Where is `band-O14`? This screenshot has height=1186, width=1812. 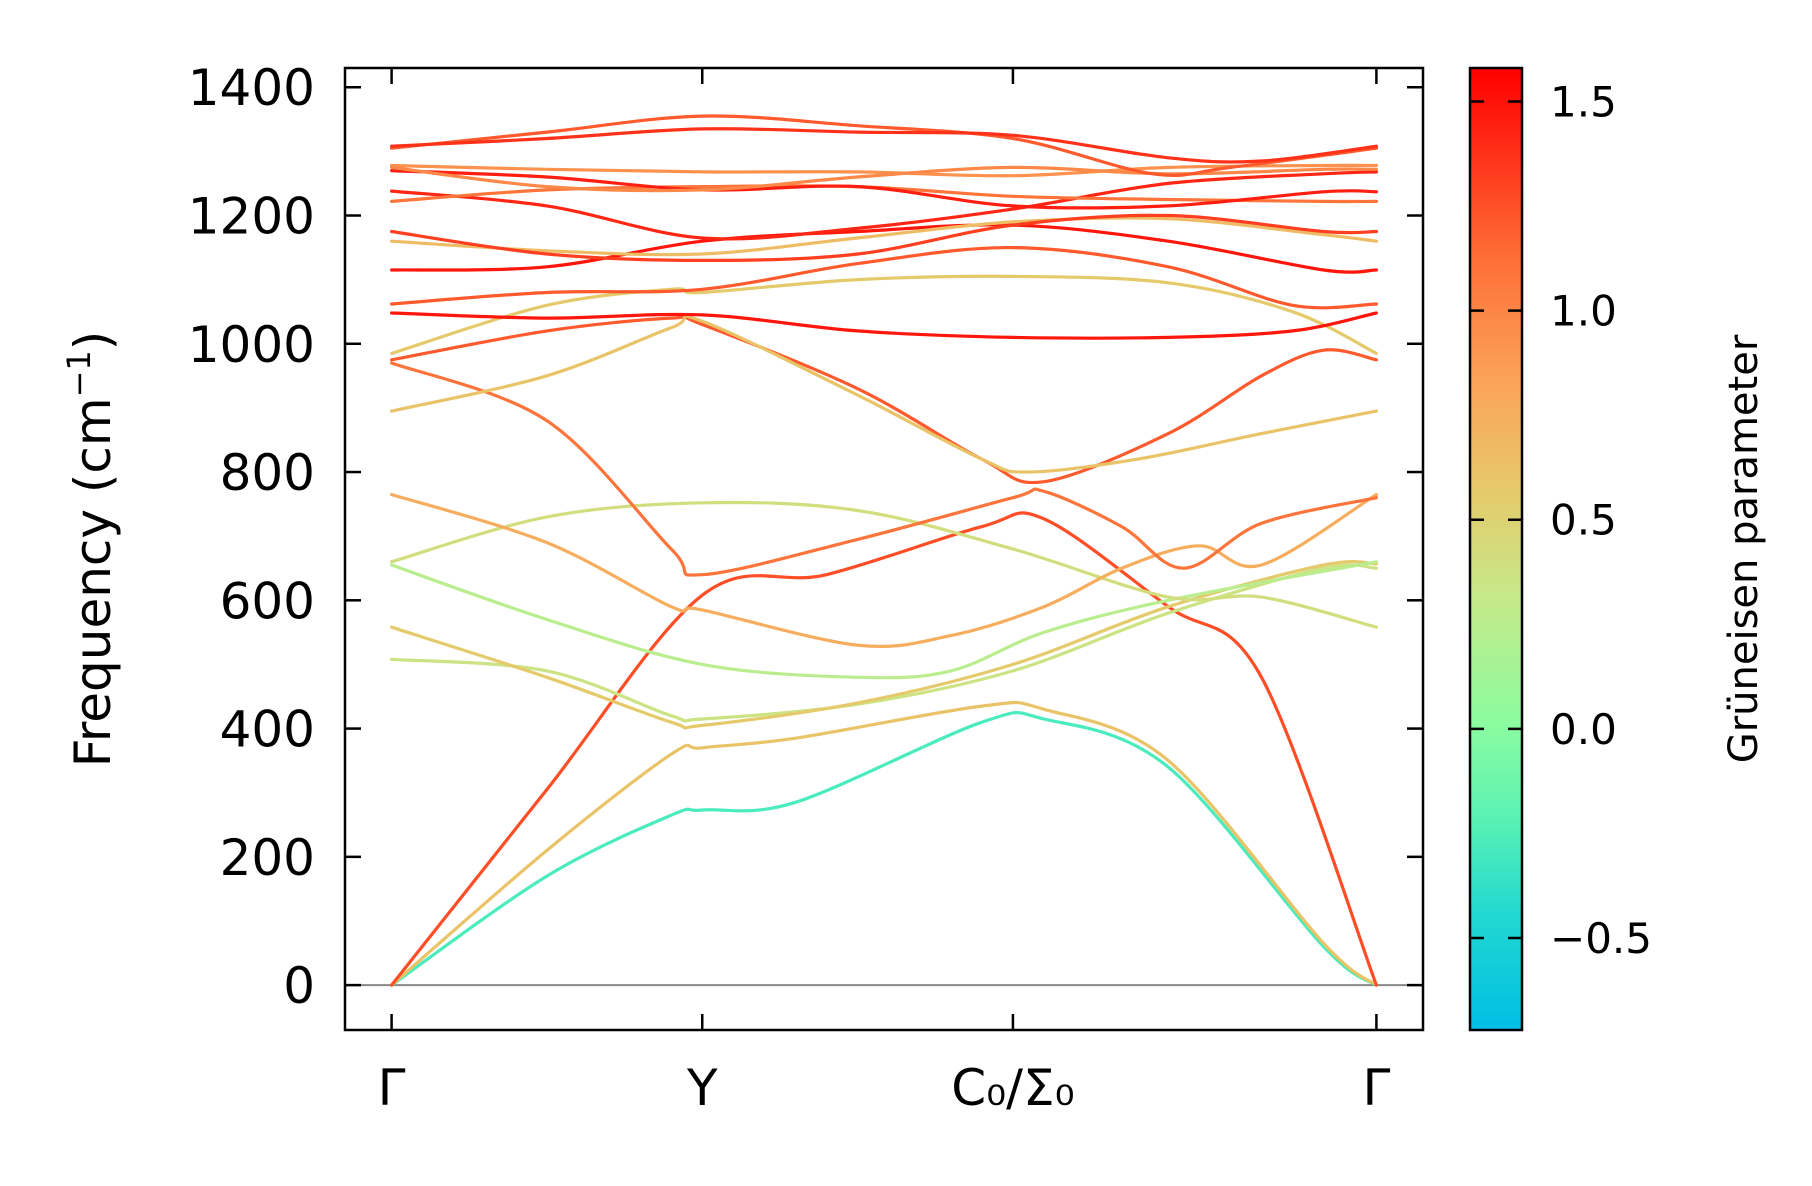
band-O14 is located at coordinates (884, 238).